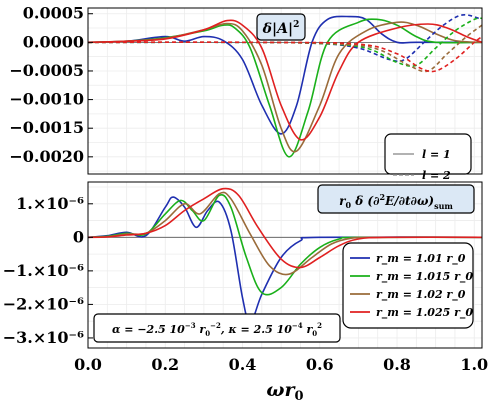 The width and height of the screenshot is (488, 406). What do you see at coordinates (243, 364) in the screenshot?
I see `x-tick-label: 0.4` at bounding box center [243, 364].